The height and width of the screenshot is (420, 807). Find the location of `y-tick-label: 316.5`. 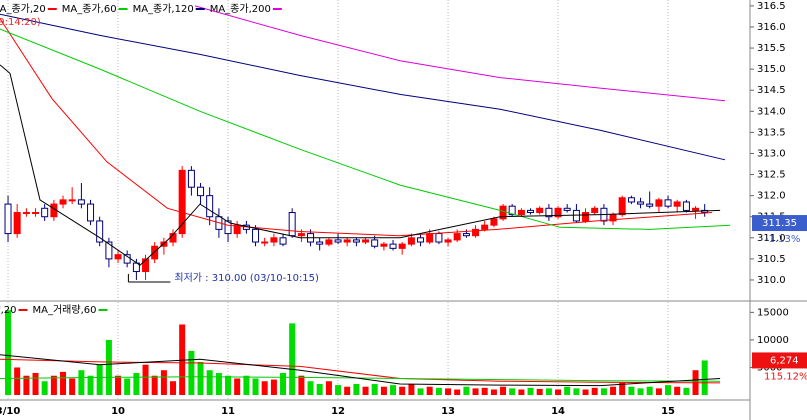

y-tick-label: 316.5 is located at coordinates (771, 6).